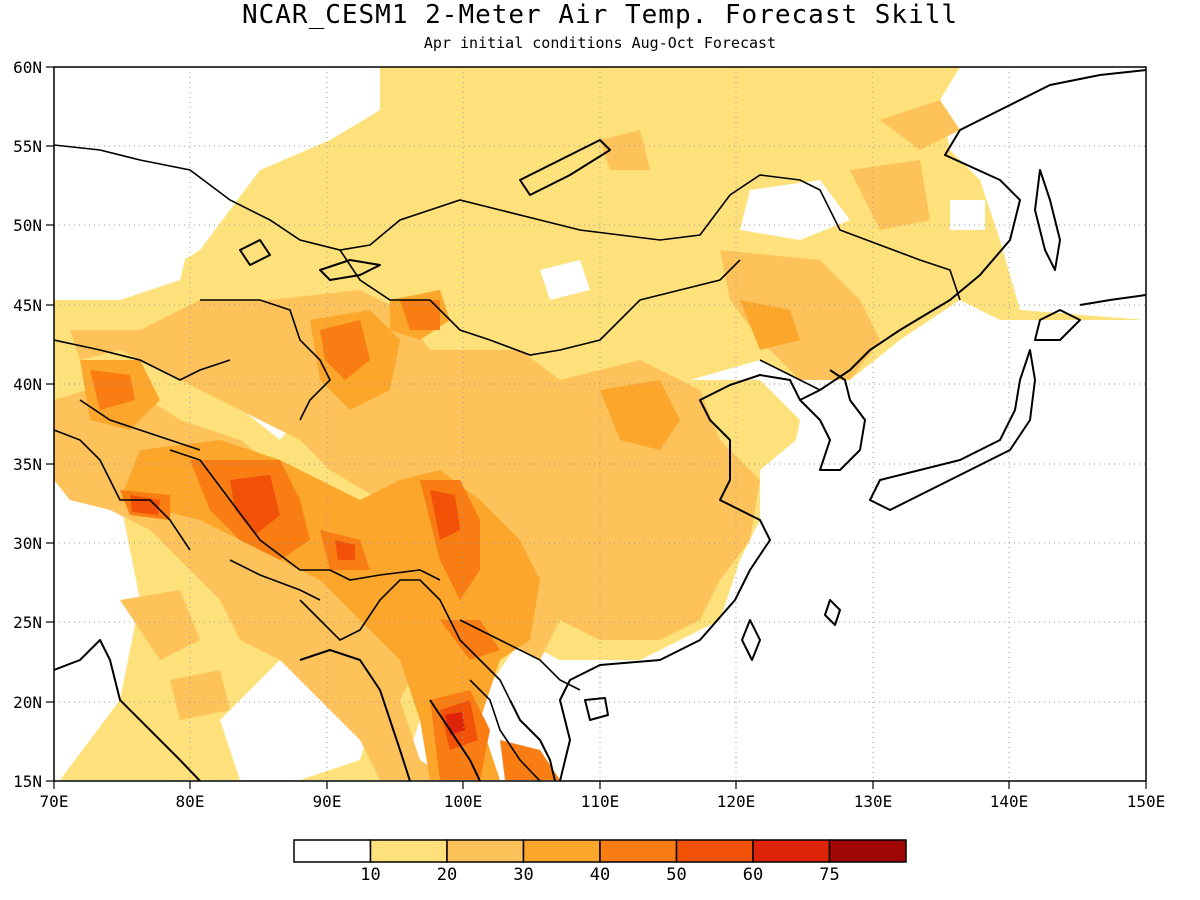 The image size is (1200, 900). I want to click on lon-label: 80E, so click(190, 801).